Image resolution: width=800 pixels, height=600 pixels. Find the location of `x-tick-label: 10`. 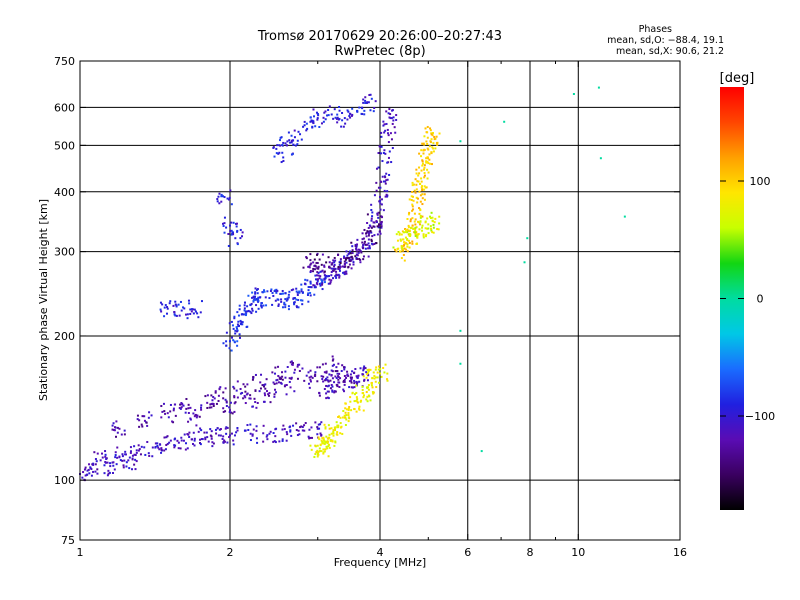

x-tick-label: 10 is located at coordinates (578, 552).